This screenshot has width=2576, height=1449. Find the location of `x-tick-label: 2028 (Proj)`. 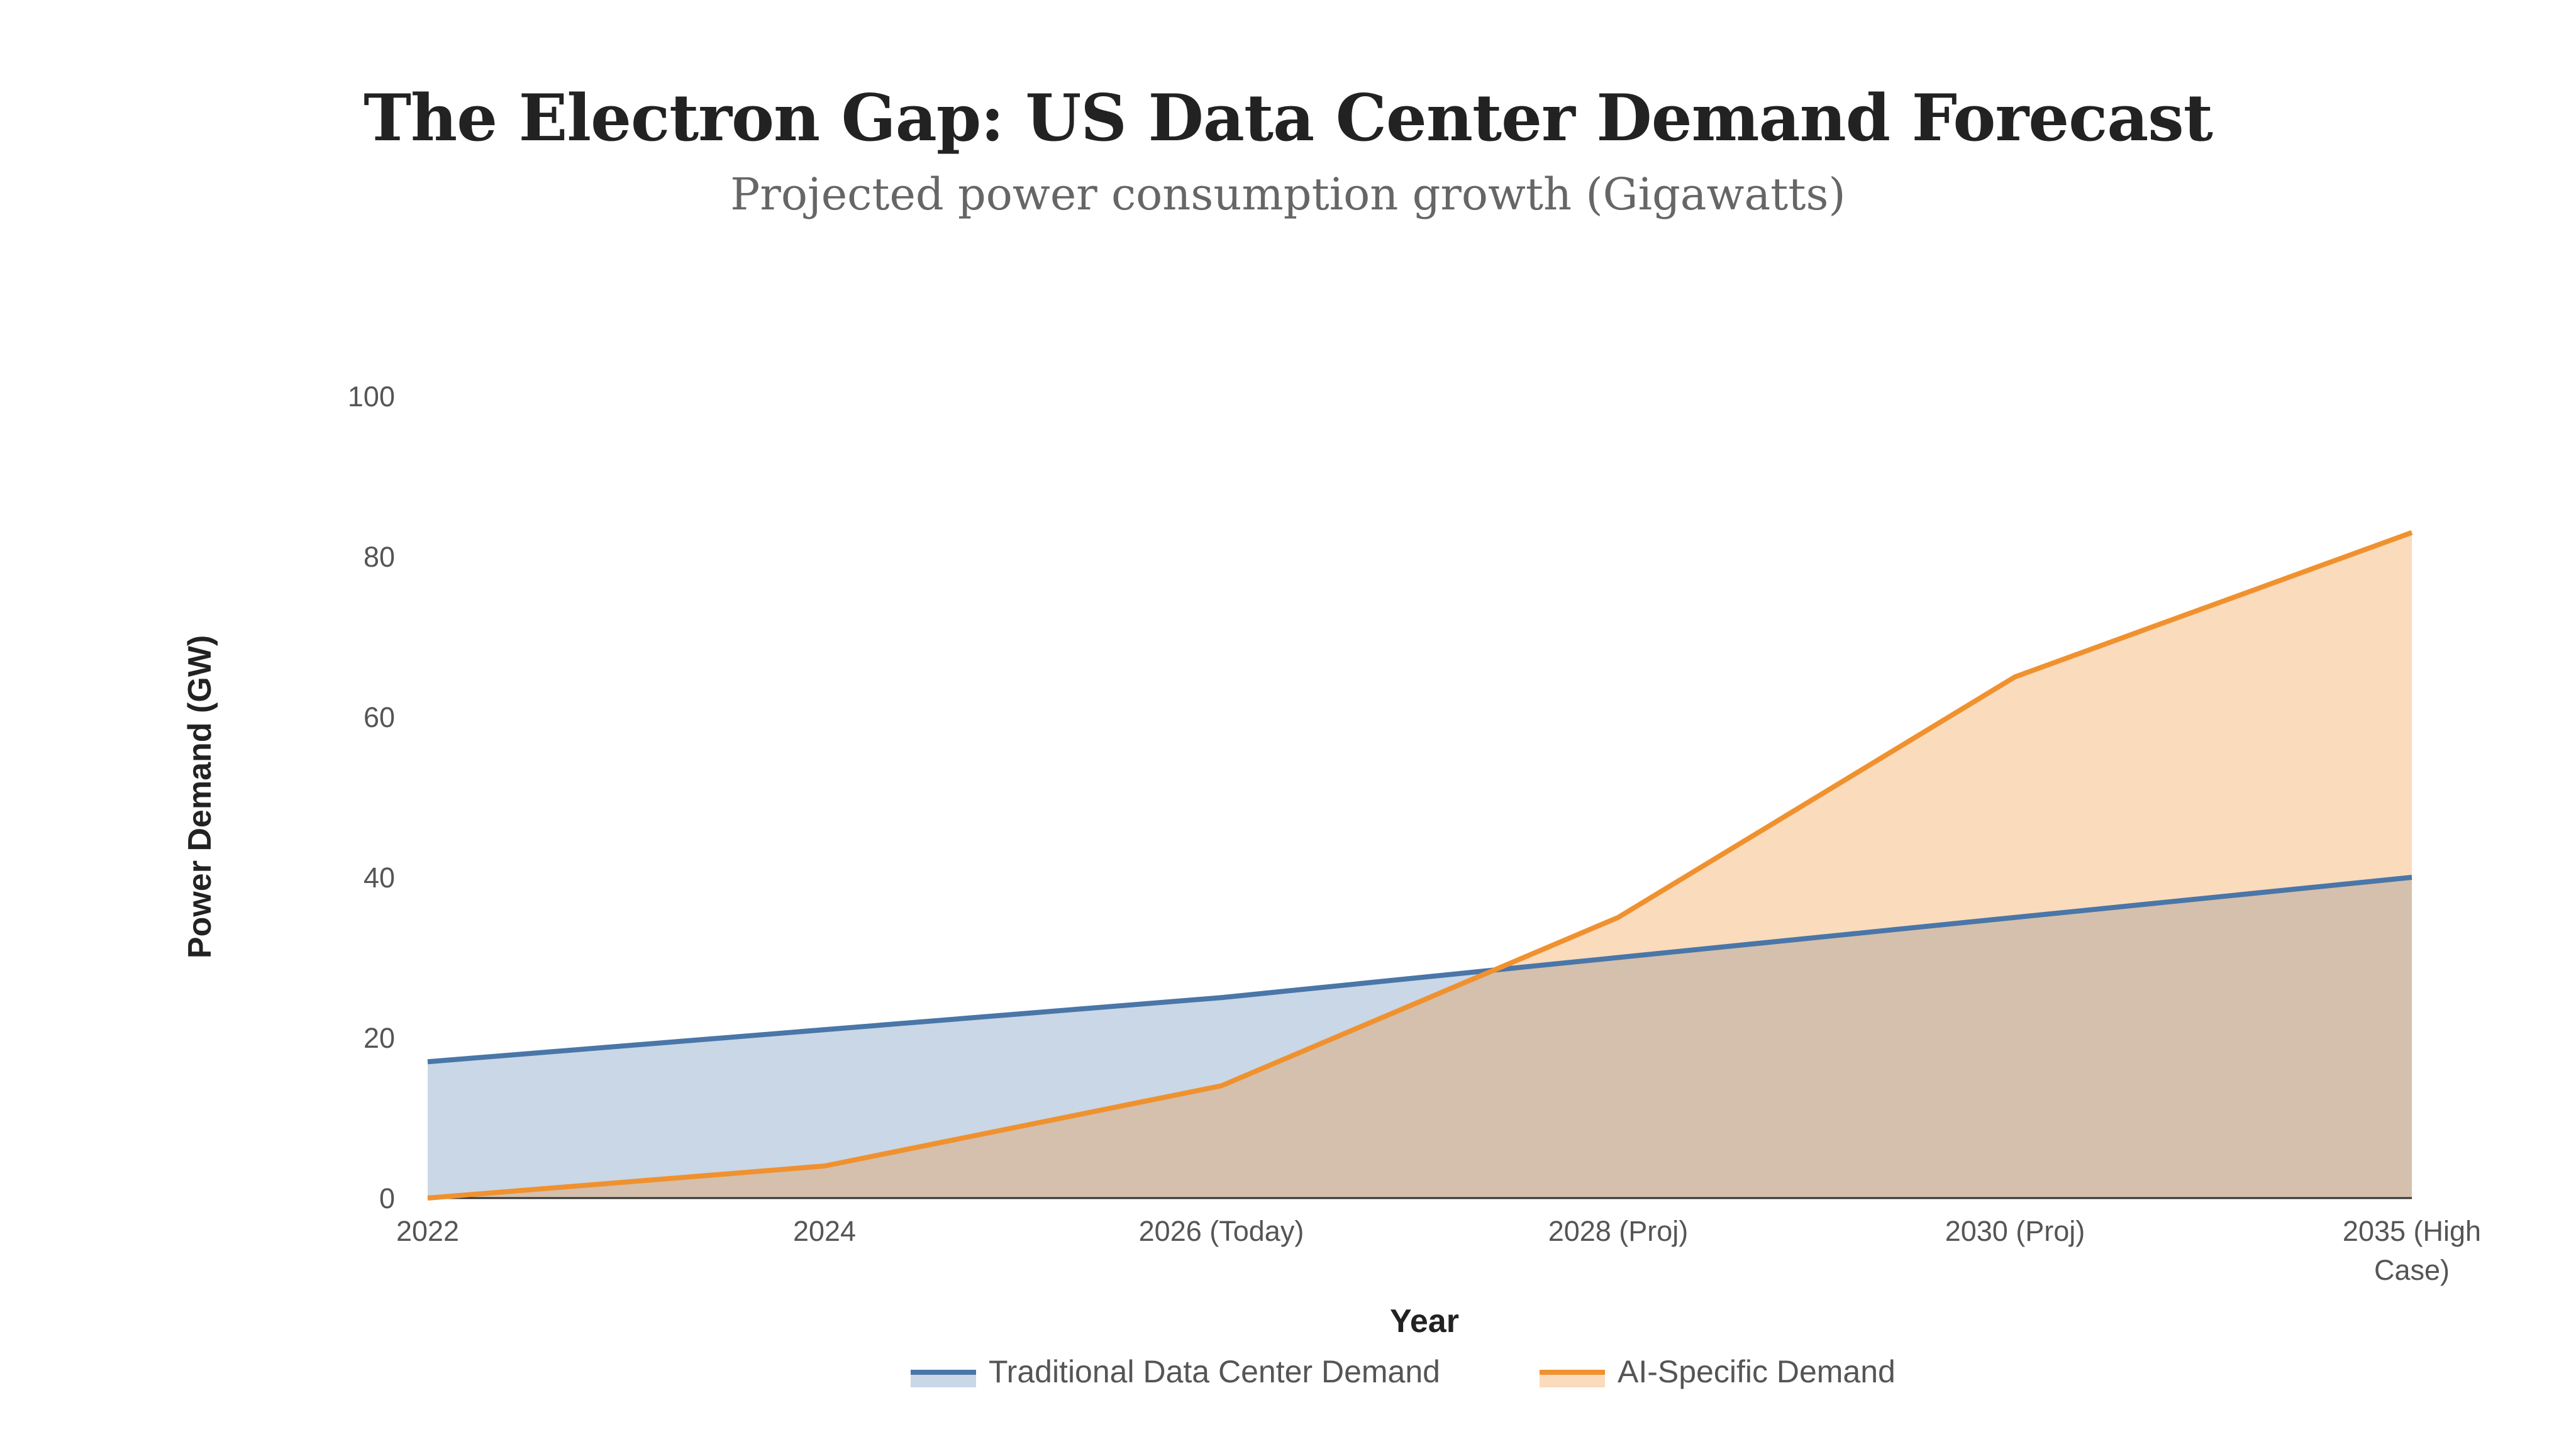

x-tick-label: 2028 (Proj) is located at coordinates (1618, 1231).